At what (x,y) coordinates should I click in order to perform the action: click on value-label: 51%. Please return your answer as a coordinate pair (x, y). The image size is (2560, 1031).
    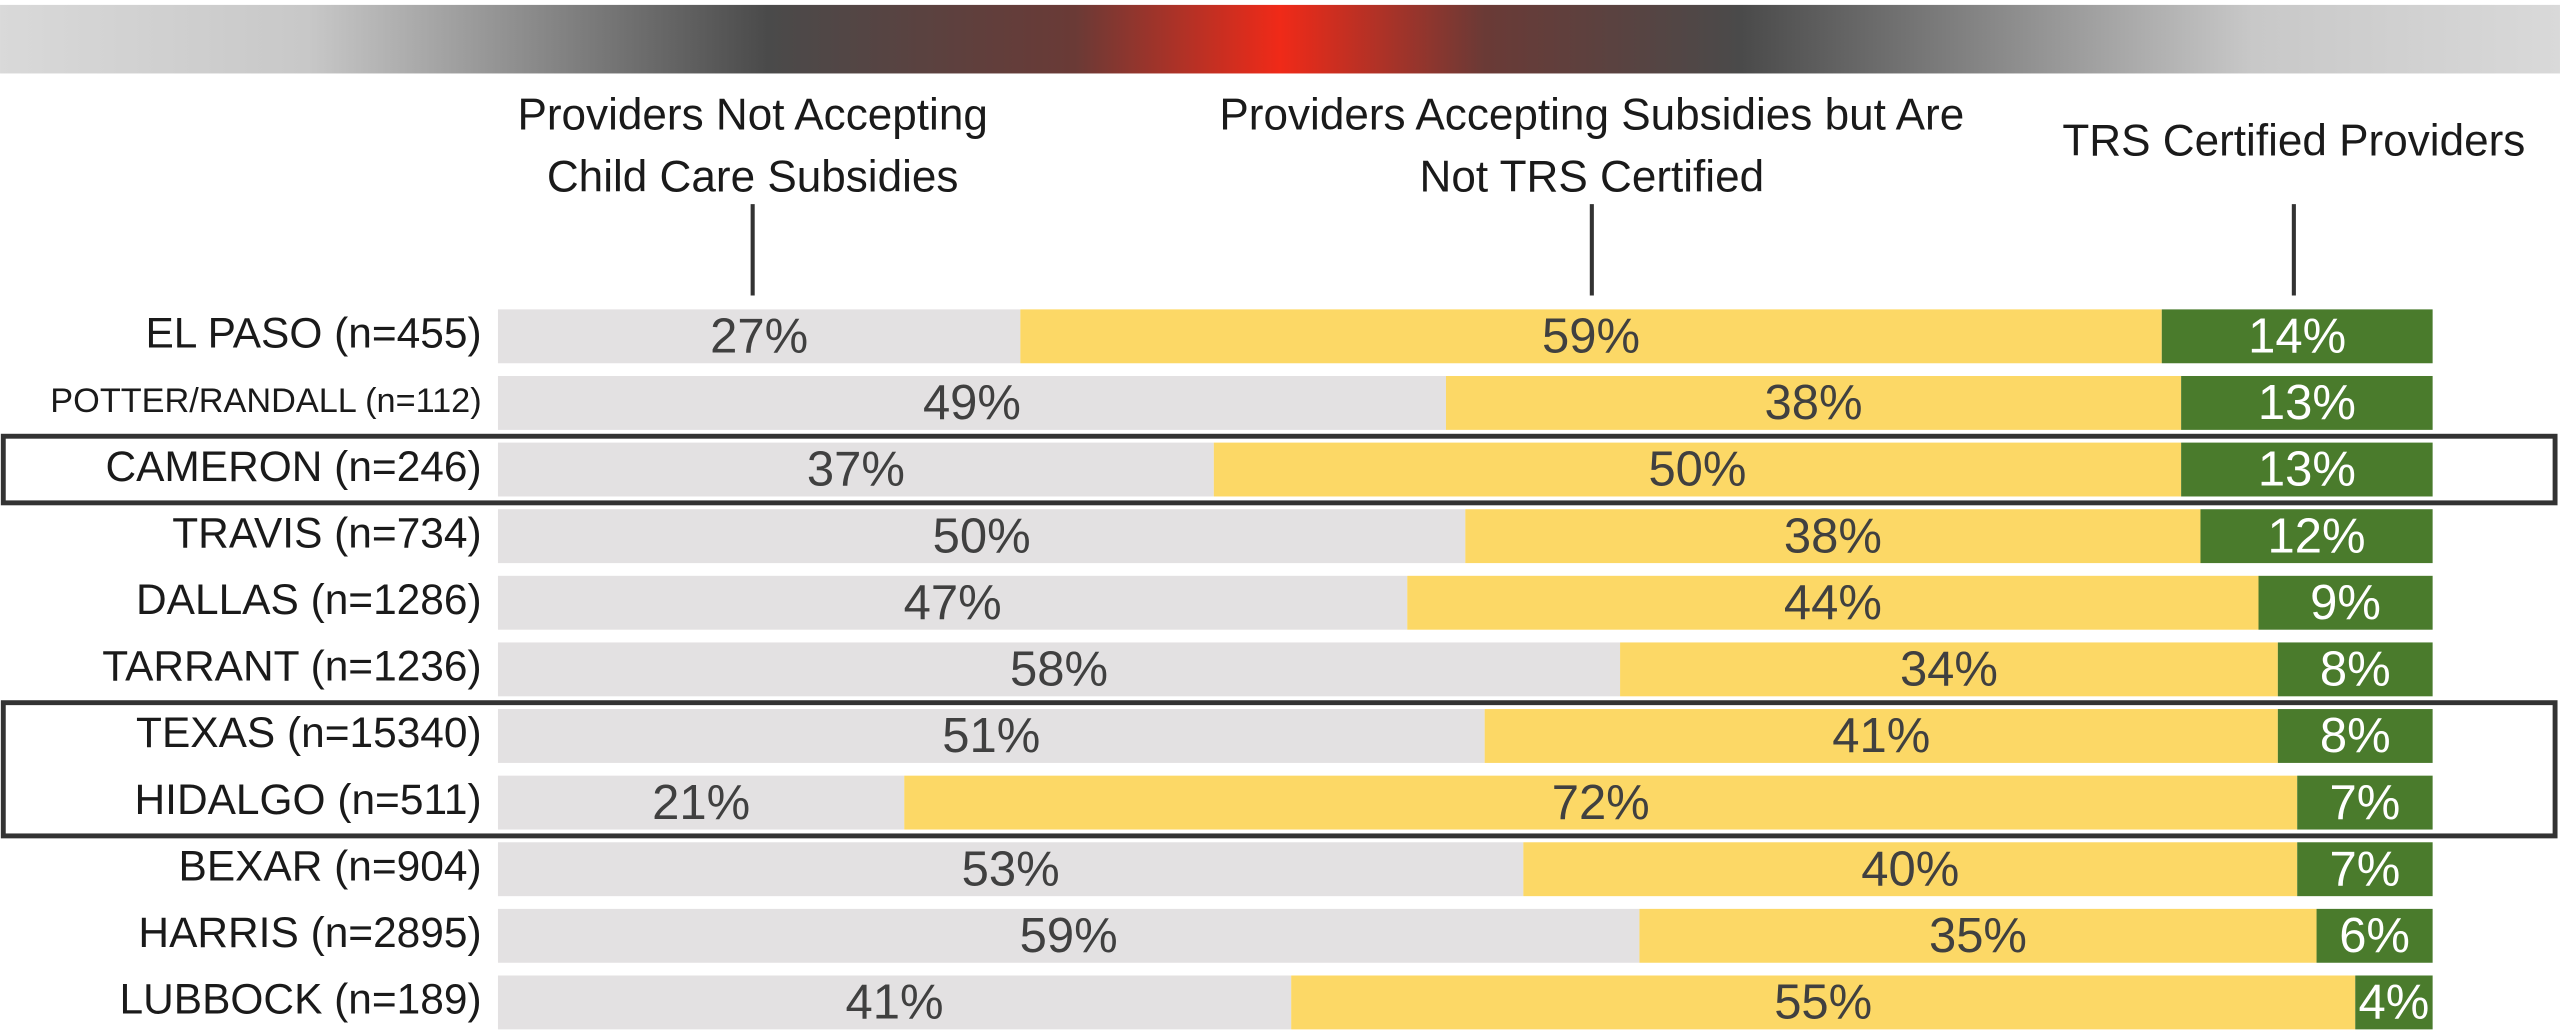
    Looking at the image, I should click on (991, 736).